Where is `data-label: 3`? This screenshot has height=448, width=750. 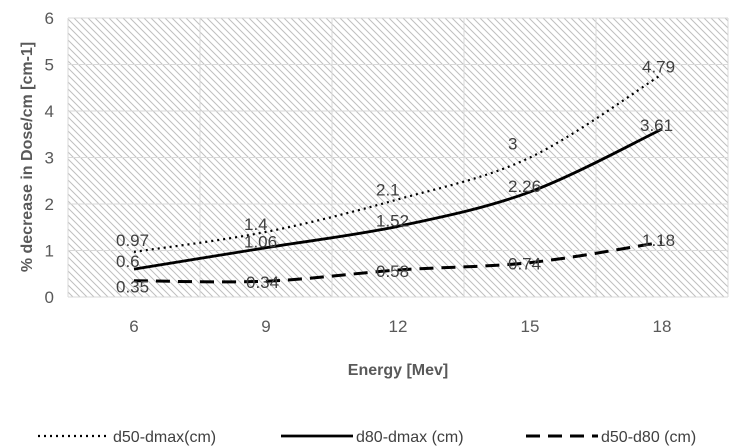 data-label: 3 is located at coordinates (512, 144).